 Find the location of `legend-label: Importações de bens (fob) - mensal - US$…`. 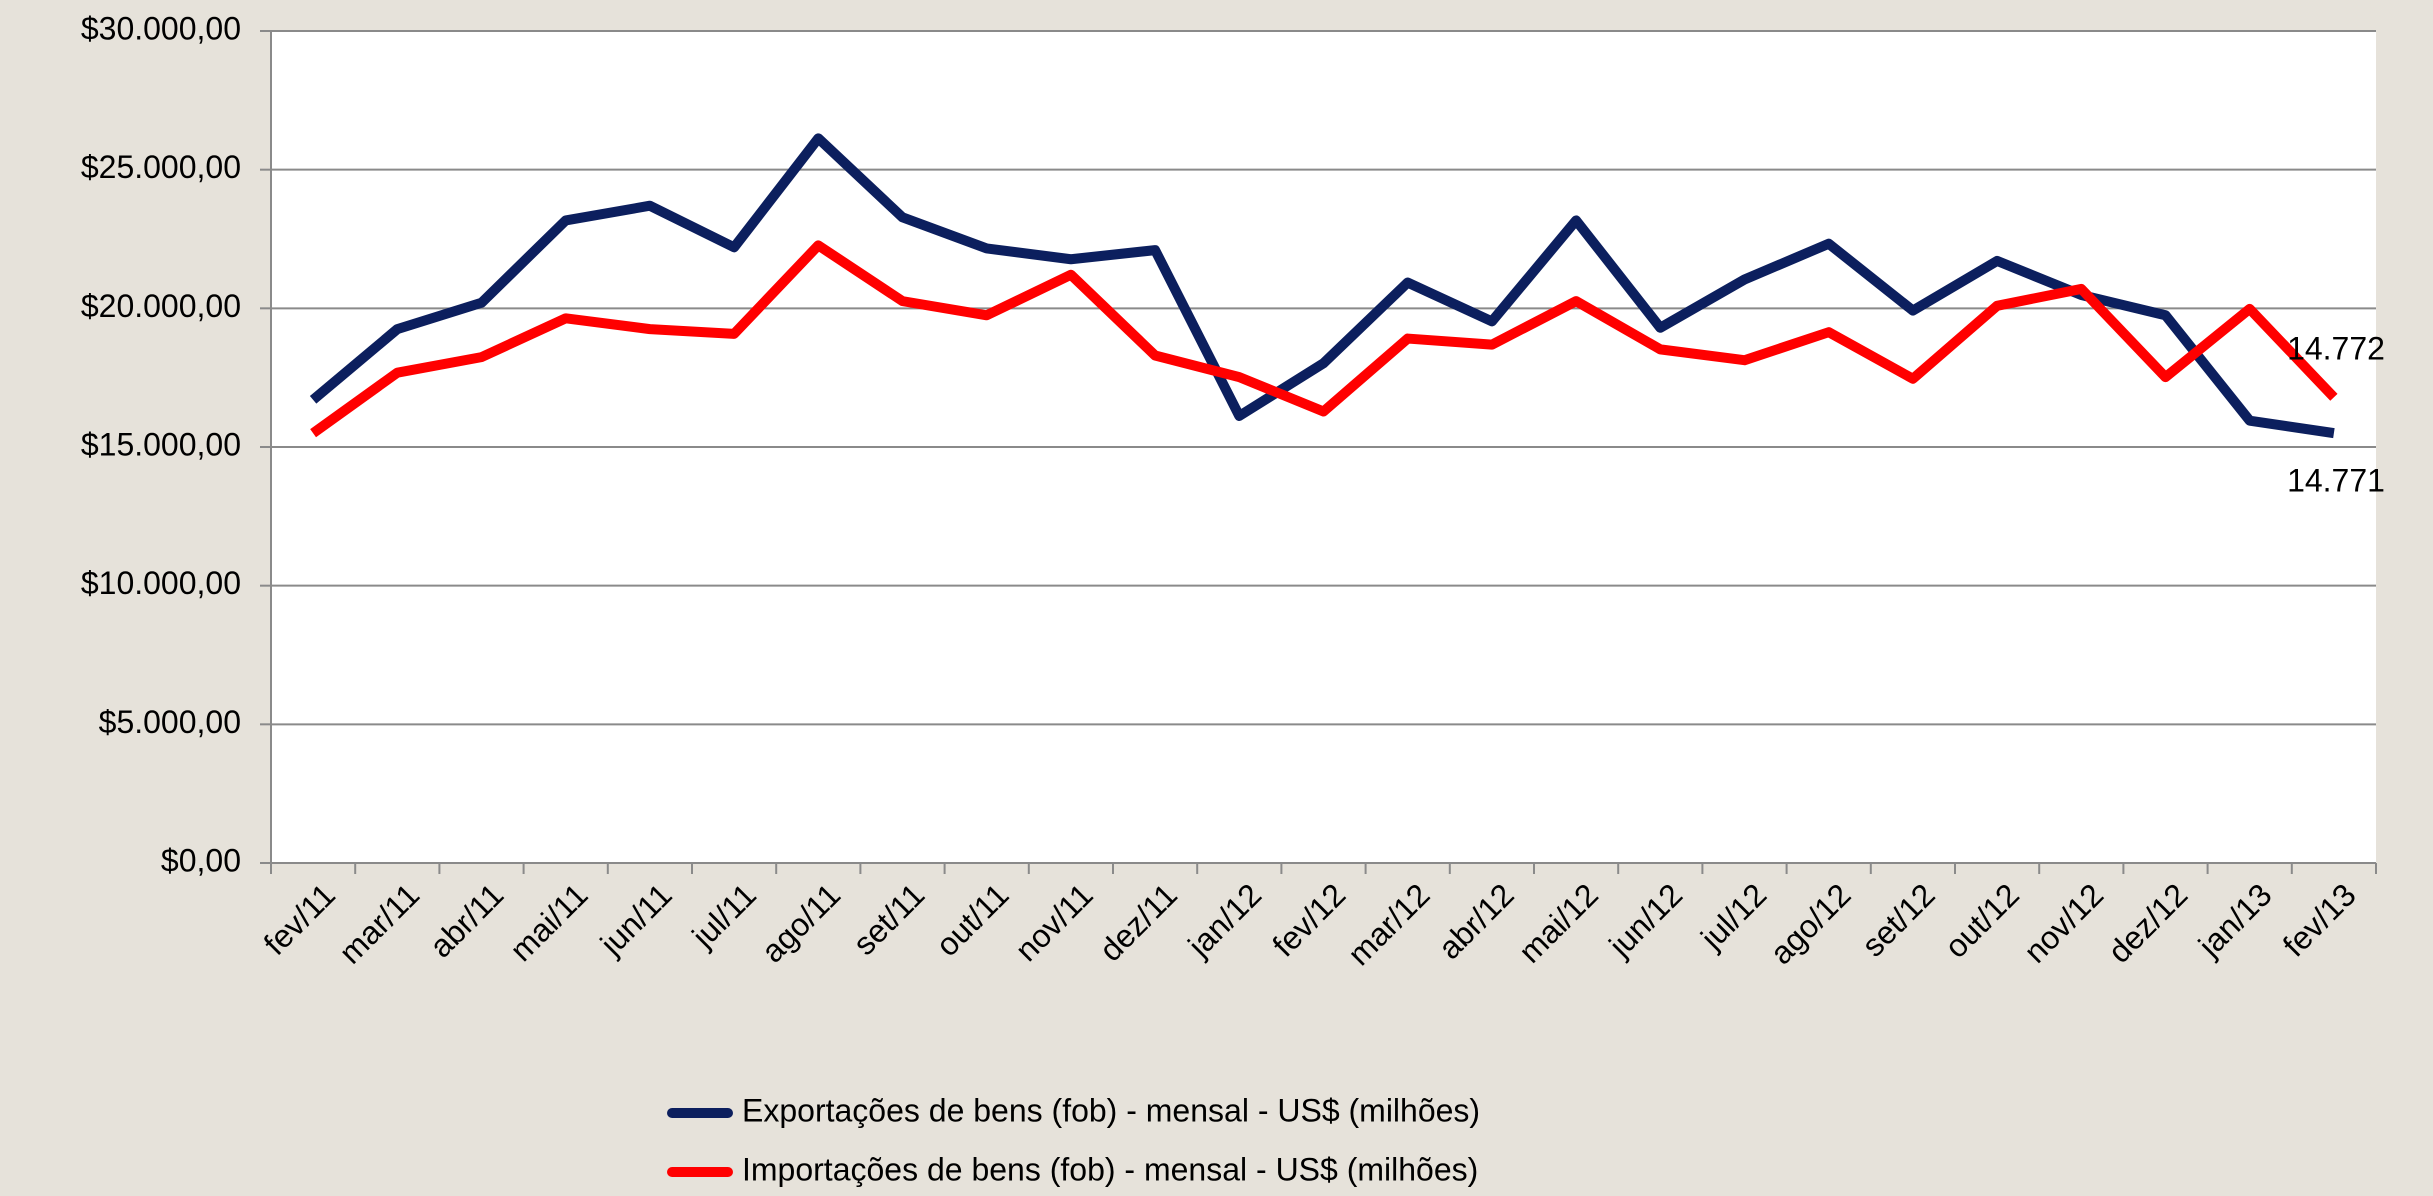

legend-label: Importações de bens (fob) - mensal - US$… is located at coordinates (1110, 1169).